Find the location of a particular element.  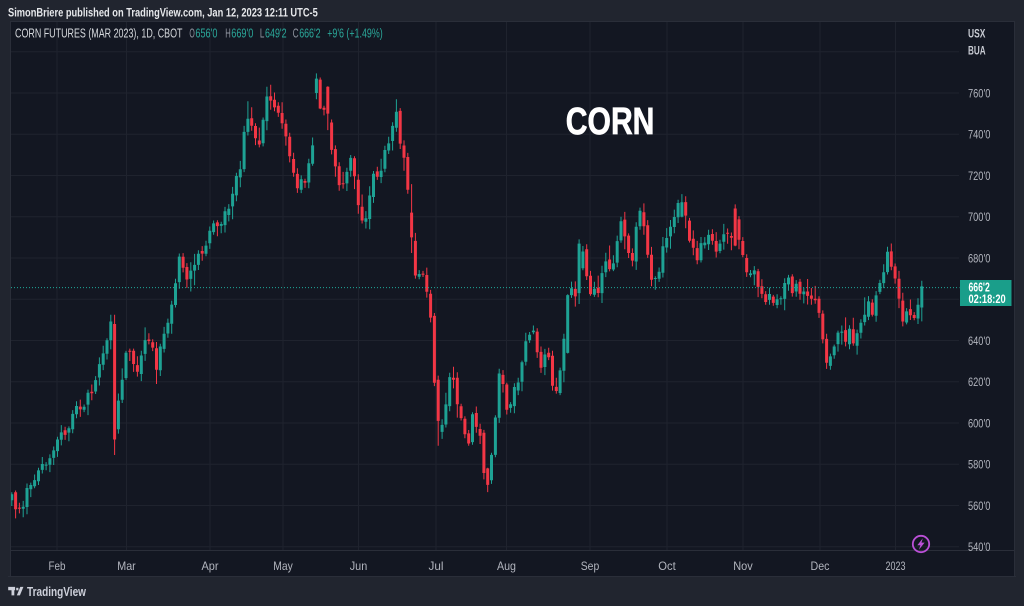

svg-text: Dec is located at coordinates (820, 566).